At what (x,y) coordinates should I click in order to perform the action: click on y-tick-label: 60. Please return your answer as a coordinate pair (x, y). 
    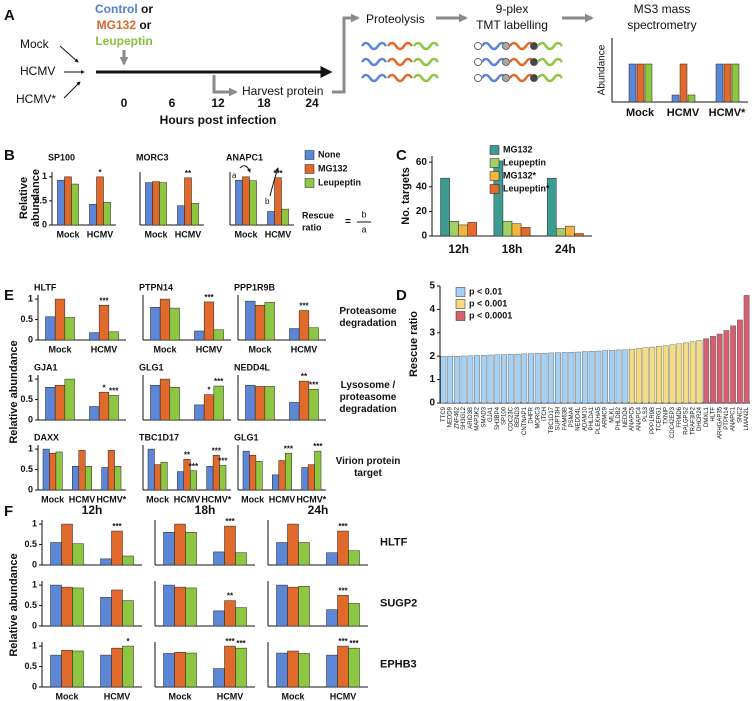
    Looking at the image, I should click on (422, 162).